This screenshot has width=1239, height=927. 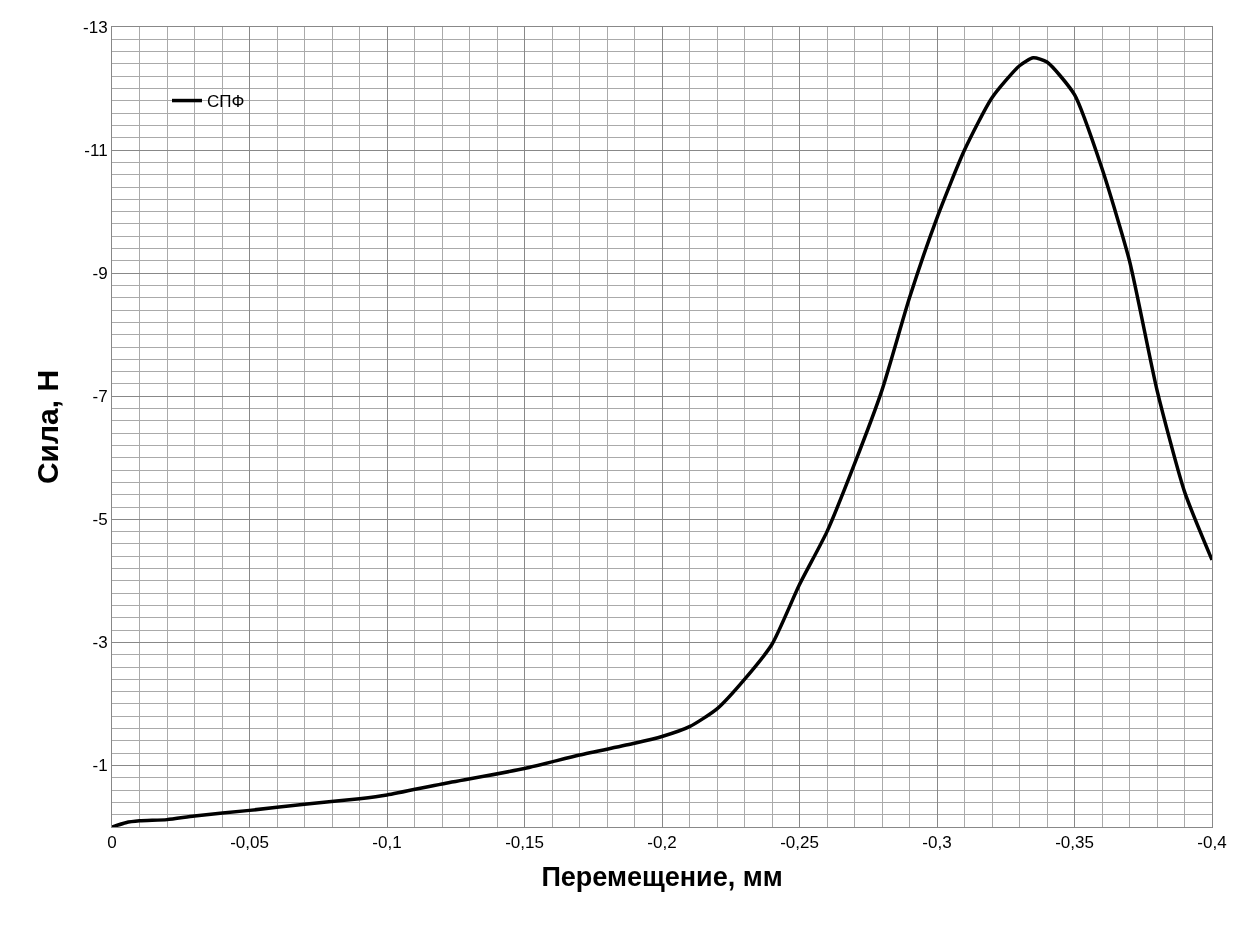 What do you see at coordinates (95, 27) in the screenshot?
I see `y-tick-label: -13` at bounding box center [95, 27].